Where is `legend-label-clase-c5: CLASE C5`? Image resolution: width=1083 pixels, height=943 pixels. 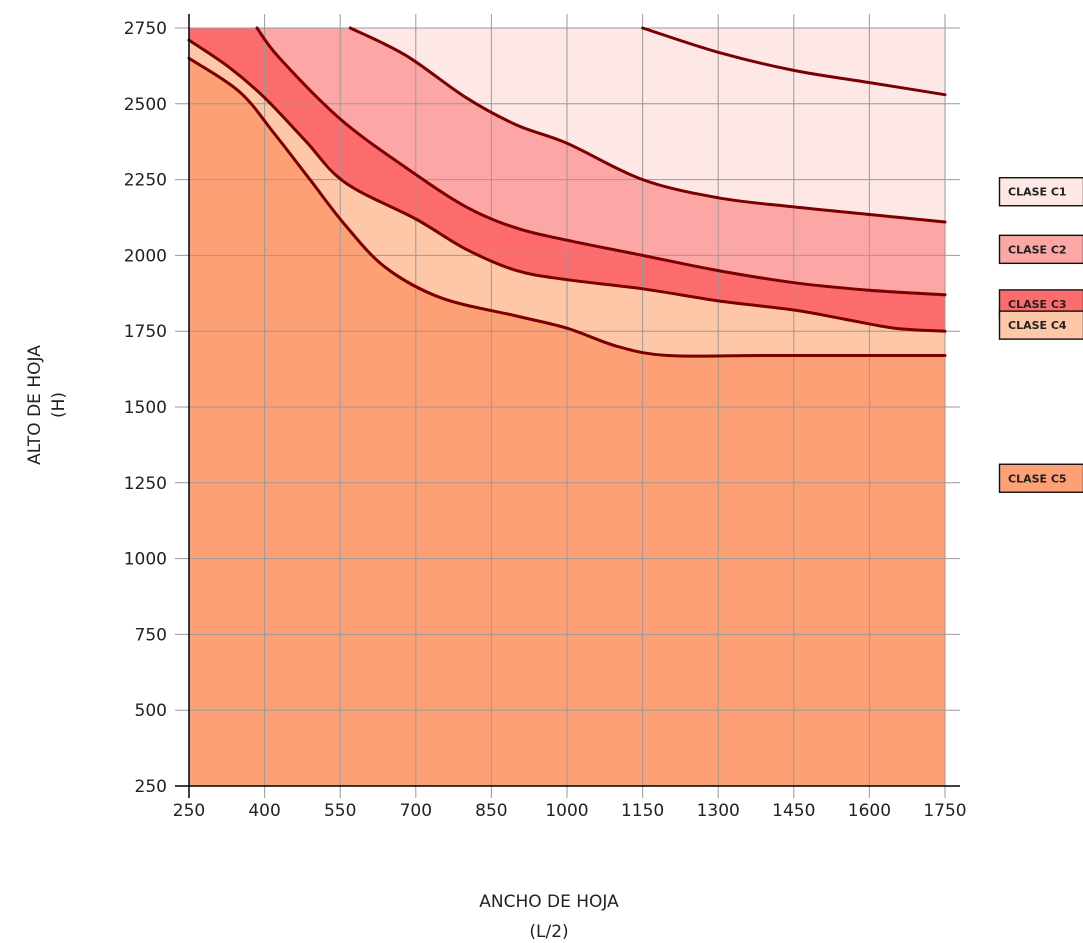
legend-label-clase-c5: CLASE C5 is located at coordinates (1037, 478).